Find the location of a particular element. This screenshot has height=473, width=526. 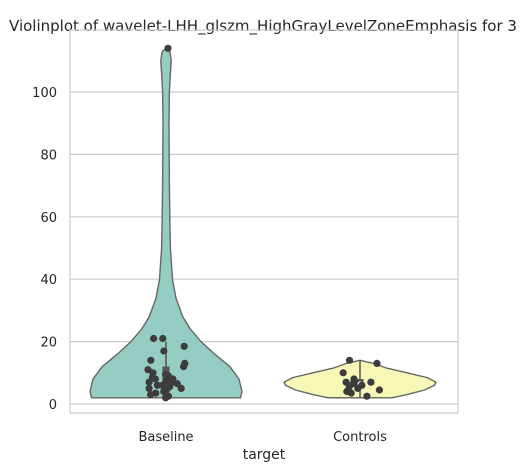

y-tick-label: 100 is located at coordinates (44, 93).